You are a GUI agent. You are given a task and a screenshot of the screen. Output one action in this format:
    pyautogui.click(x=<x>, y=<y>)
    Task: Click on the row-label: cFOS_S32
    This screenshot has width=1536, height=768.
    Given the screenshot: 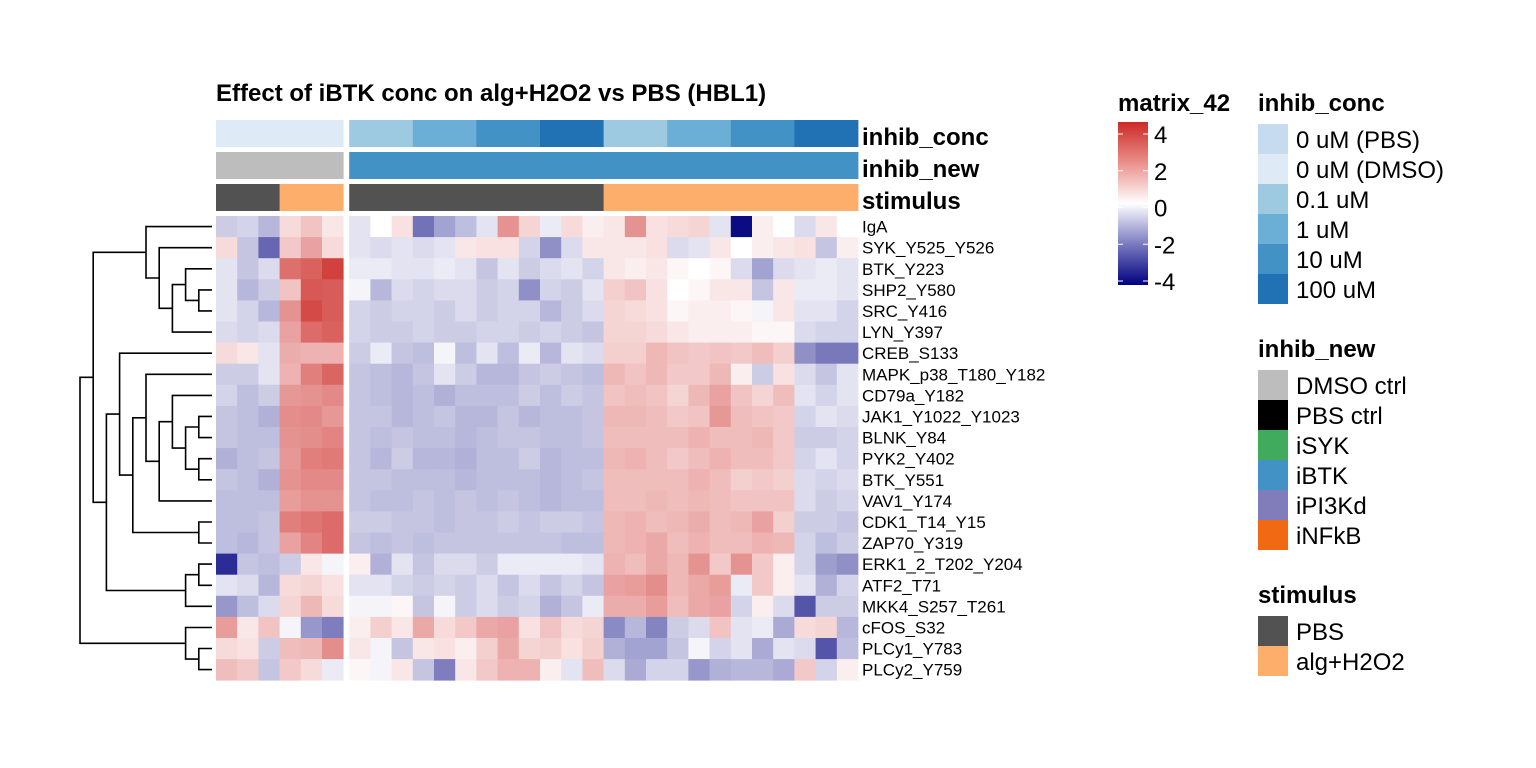 What is the action you would take?
    pyautogui.click(x=903, y=627)
    